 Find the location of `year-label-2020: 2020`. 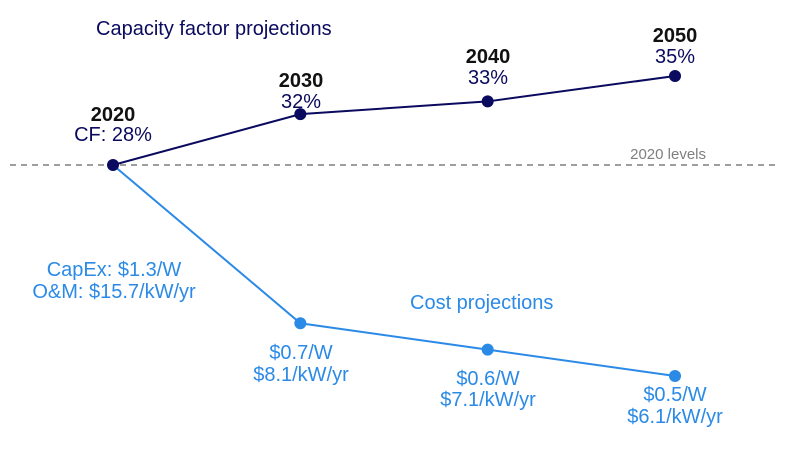

year-label-2020: 2020 is located at coordinates (113, 115).